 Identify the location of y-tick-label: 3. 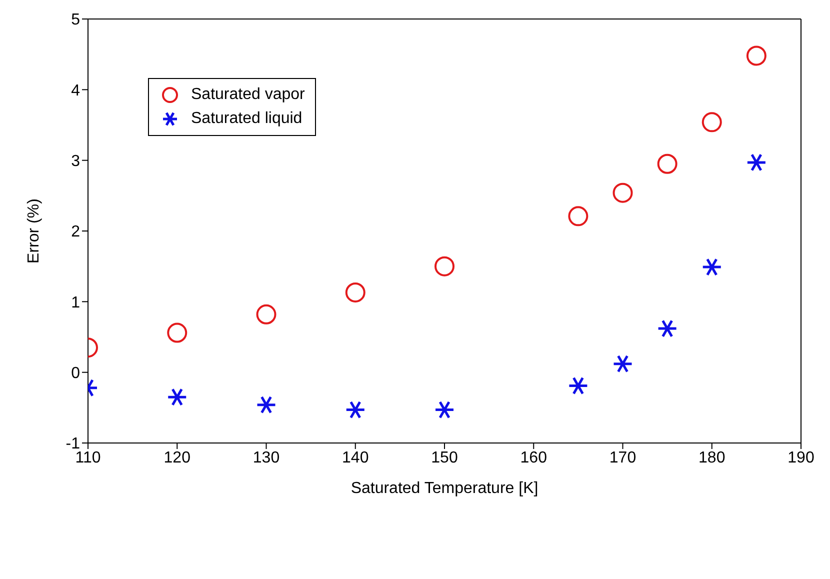
(75, 161).